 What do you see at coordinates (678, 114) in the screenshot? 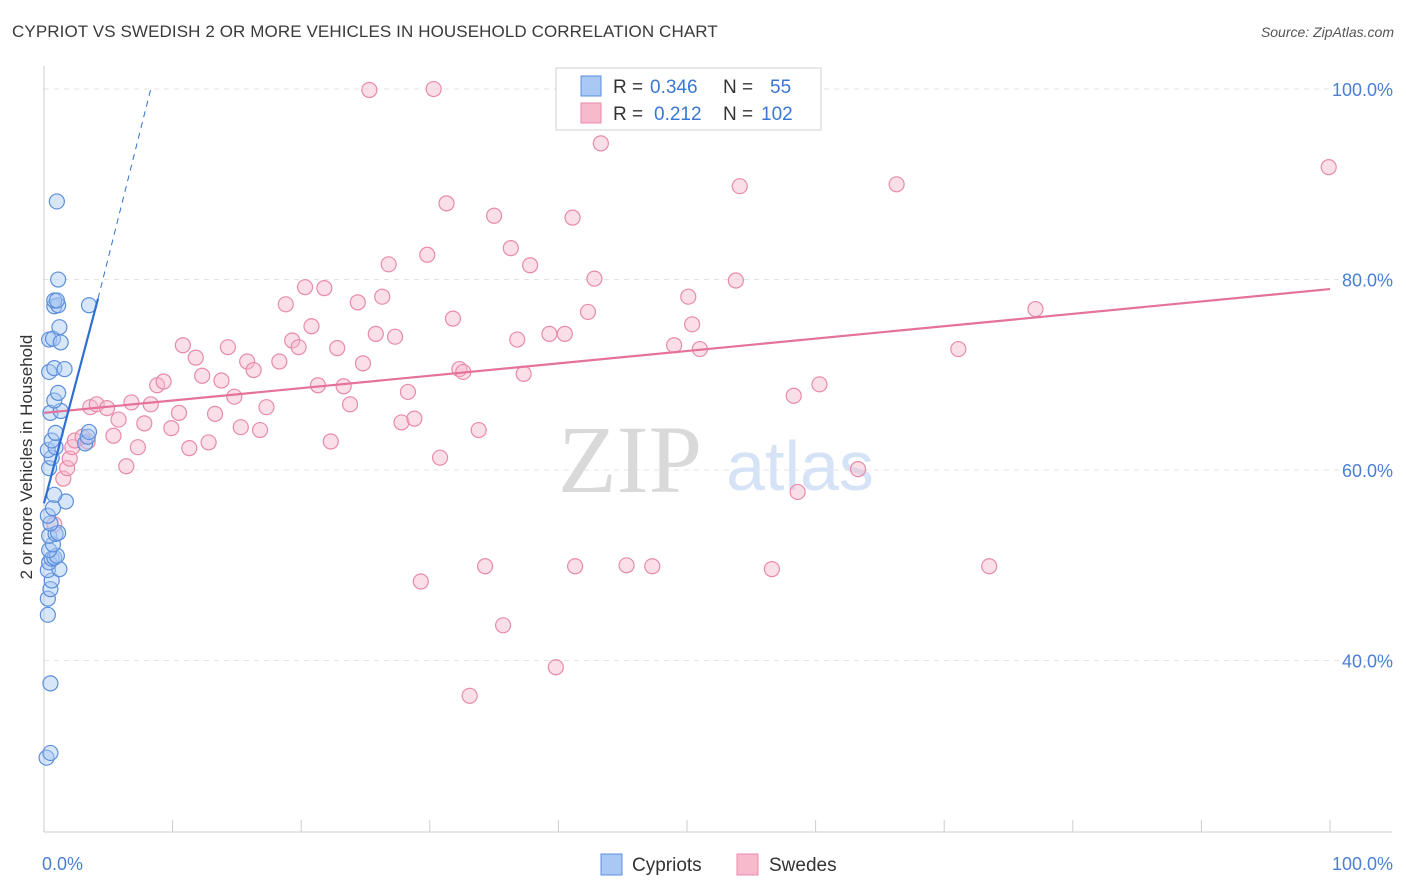
I see `legend-r-value-swedes: 0.212` at bounding box center [678, 114].